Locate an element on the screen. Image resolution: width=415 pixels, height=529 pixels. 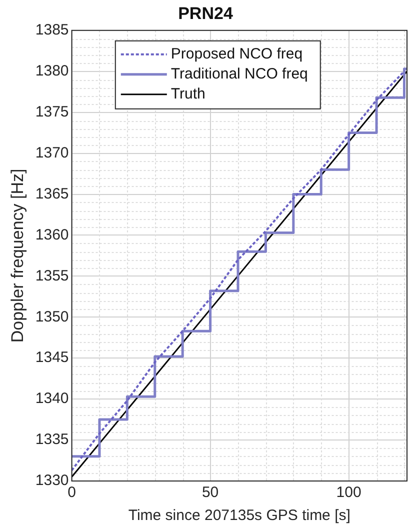
y-tick-label: 1375 is located at coordinates (52, 111).